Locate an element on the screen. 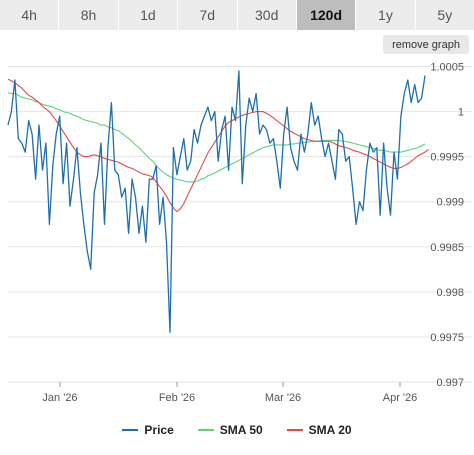 Image resolution: width=474 pixels, height=455 pixels. legend-sma50-label: SMA 50 is located at coordinates (241, 430).